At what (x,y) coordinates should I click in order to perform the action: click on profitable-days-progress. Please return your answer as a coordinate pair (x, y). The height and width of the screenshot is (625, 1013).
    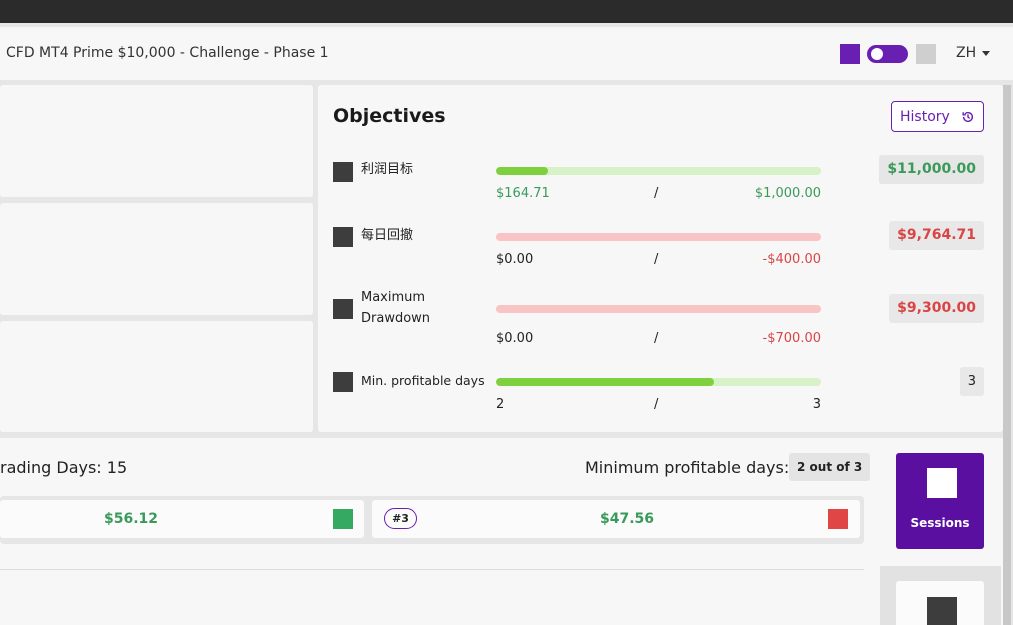
    Looking at the image, I should click on (658, 382).